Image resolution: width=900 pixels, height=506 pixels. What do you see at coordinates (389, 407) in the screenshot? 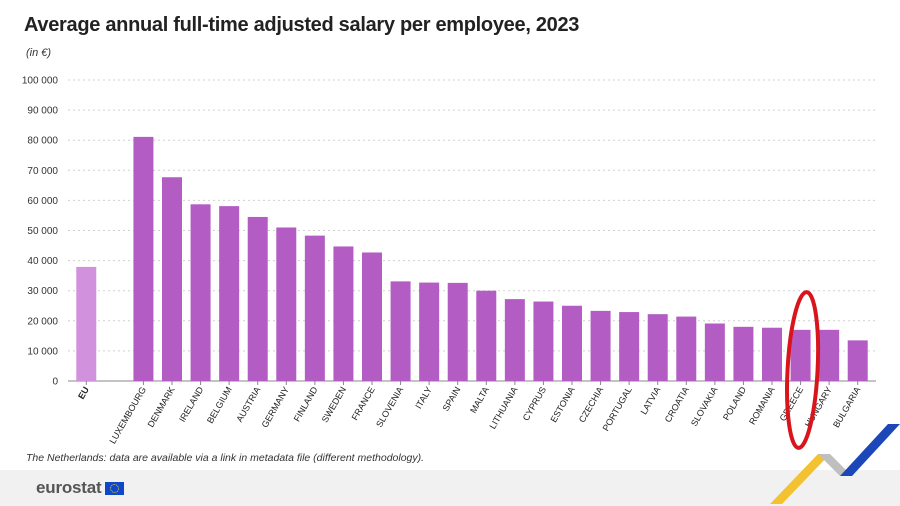
I see `x-tick-label: SLOVENIA` at bounding box center [389, 407].